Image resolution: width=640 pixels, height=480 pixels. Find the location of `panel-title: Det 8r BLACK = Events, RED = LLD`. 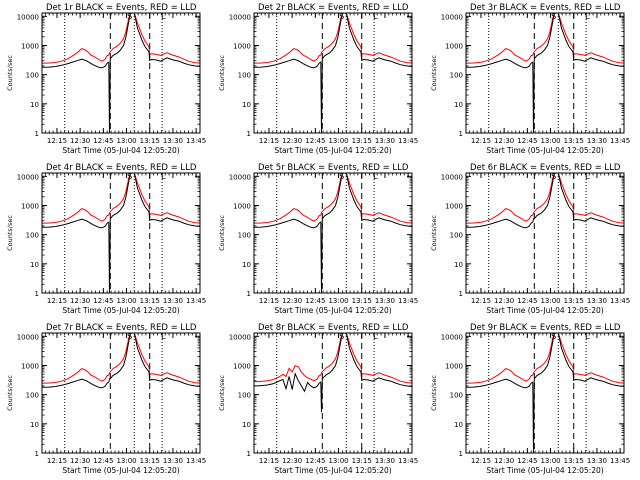

panel-title: Det 8r BLACK = Events, RED = LLD is located at coordinates (333, 328).